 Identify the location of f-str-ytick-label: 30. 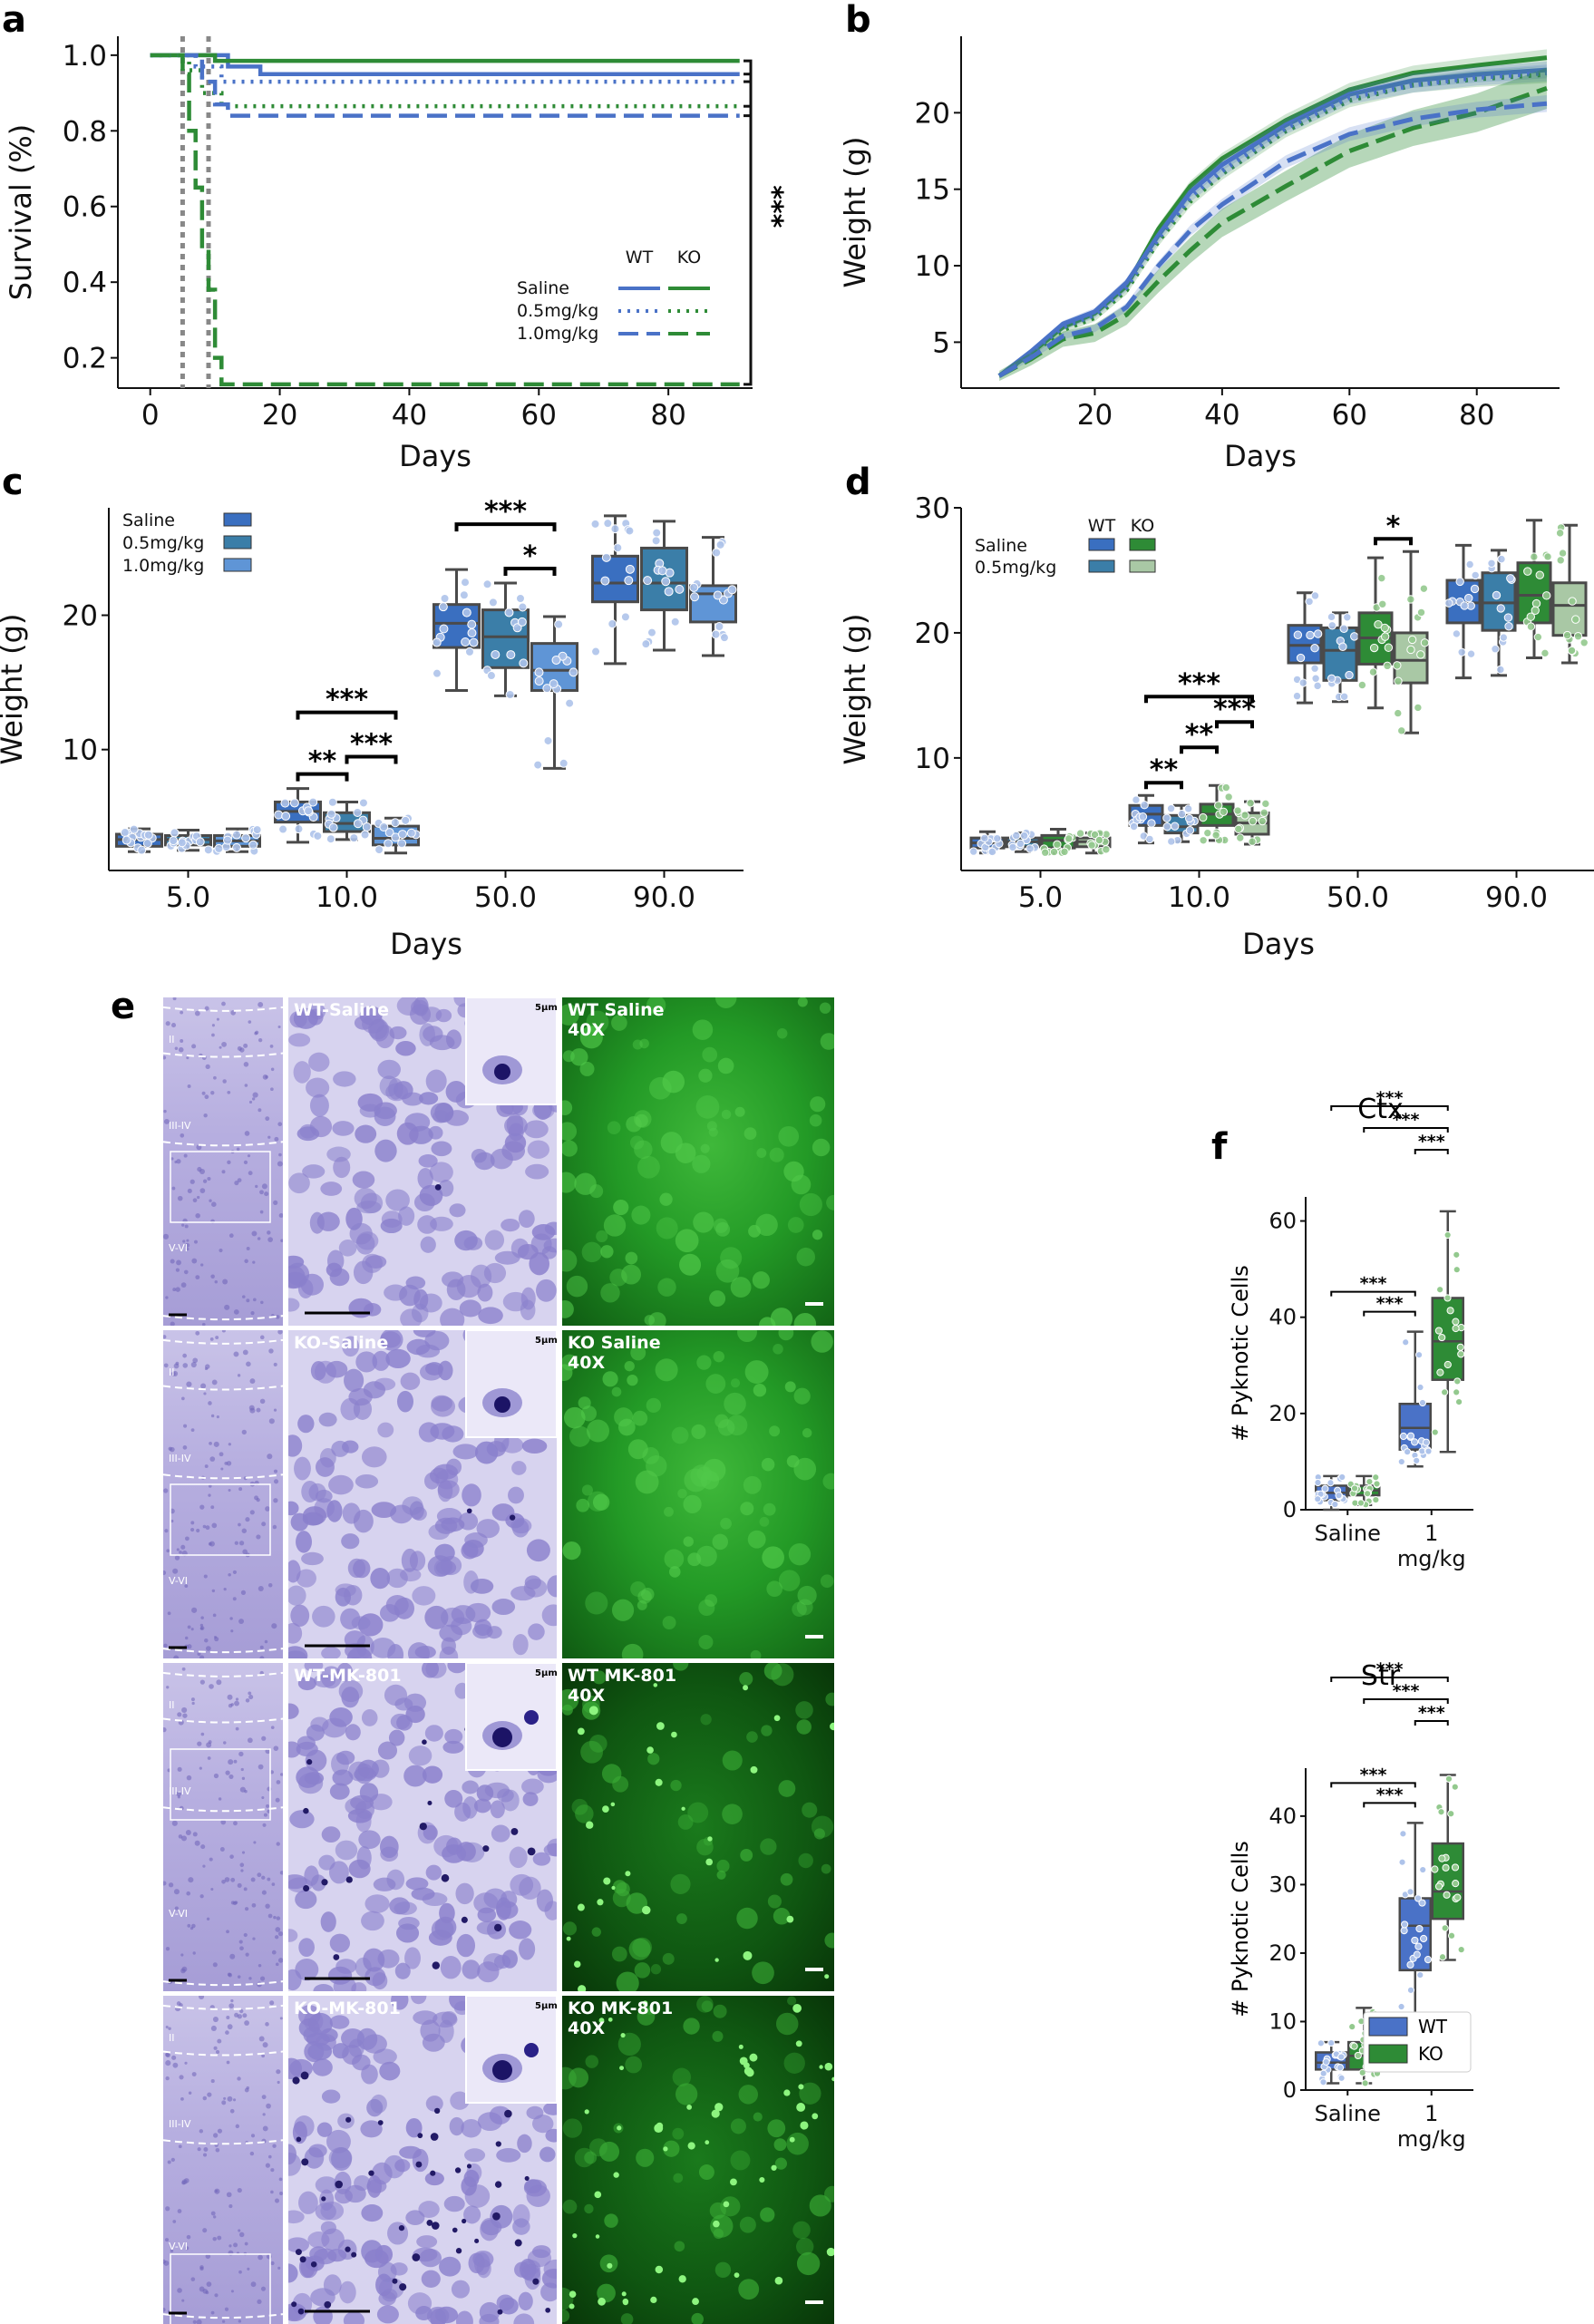
(1282, 1885).